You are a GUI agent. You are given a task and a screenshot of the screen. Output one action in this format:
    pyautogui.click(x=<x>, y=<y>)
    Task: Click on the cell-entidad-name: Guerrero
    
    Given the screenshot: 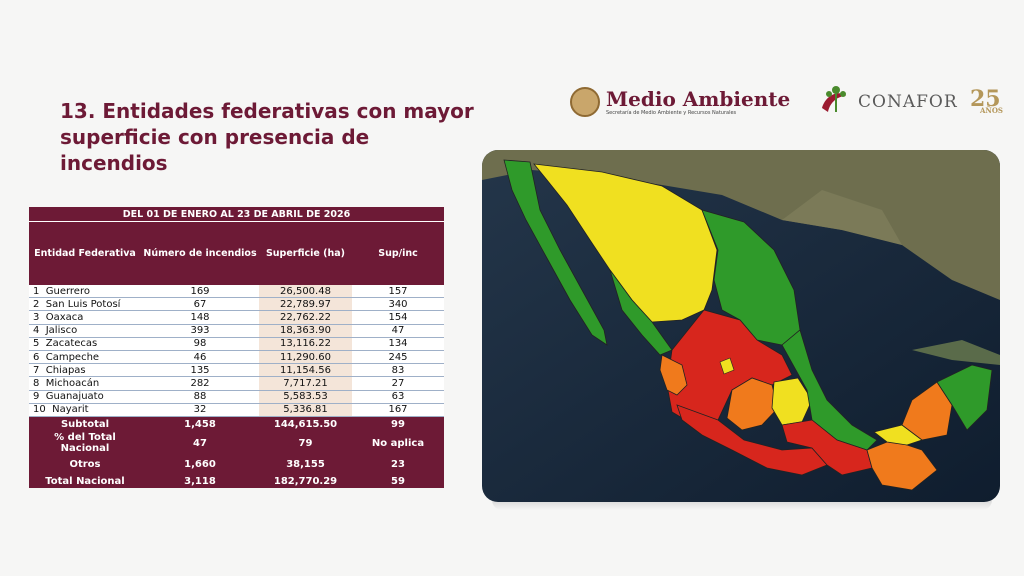 What is the action you would take?
    pyautogui.click(x=67, y=291)
    